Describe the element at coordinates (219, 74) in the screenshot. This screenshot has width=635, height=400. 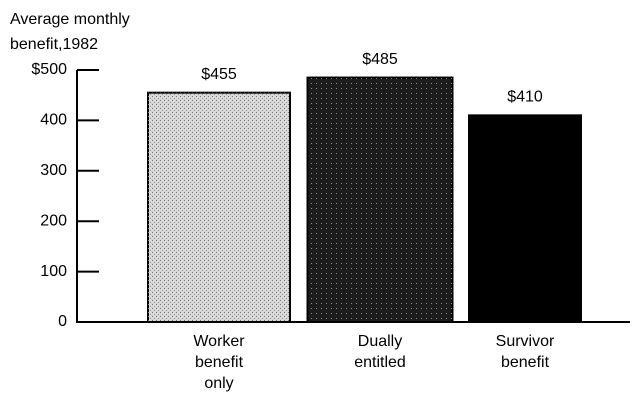
I see `data-label: $455` at that location.